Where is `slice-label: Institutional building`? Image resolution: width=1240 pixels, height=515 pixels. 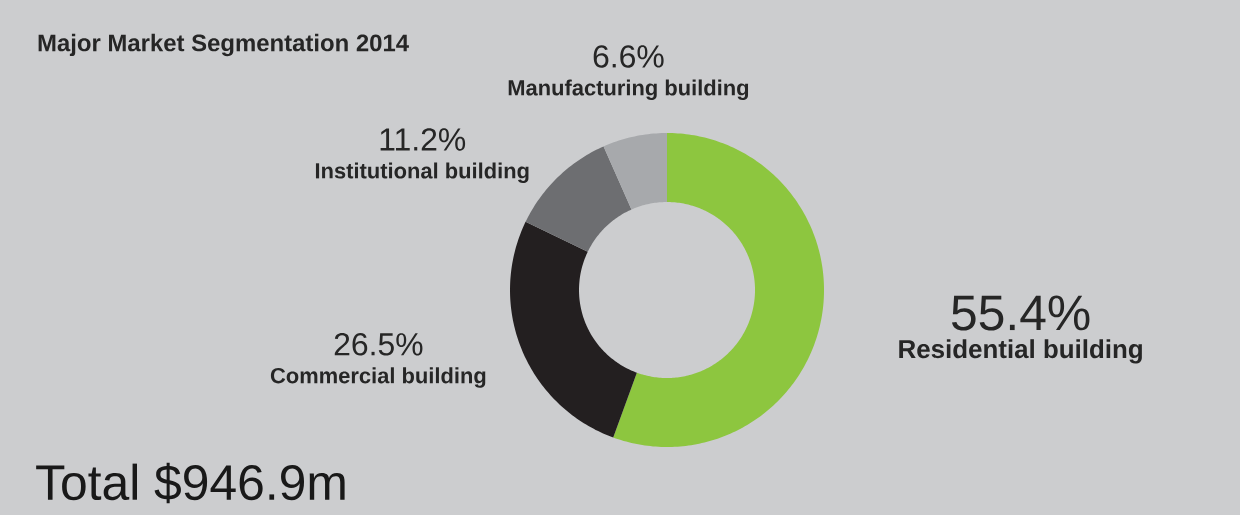
slice-label: Institutional building is located at coordinates (422, 173).